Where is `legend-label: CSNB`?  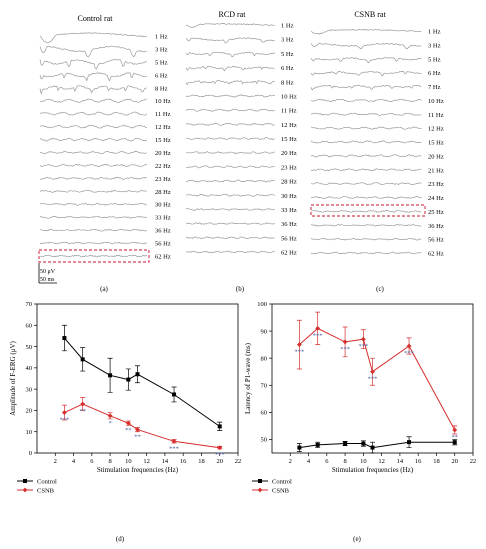 legend-label: CSNB is located at coordinates (46, 490).